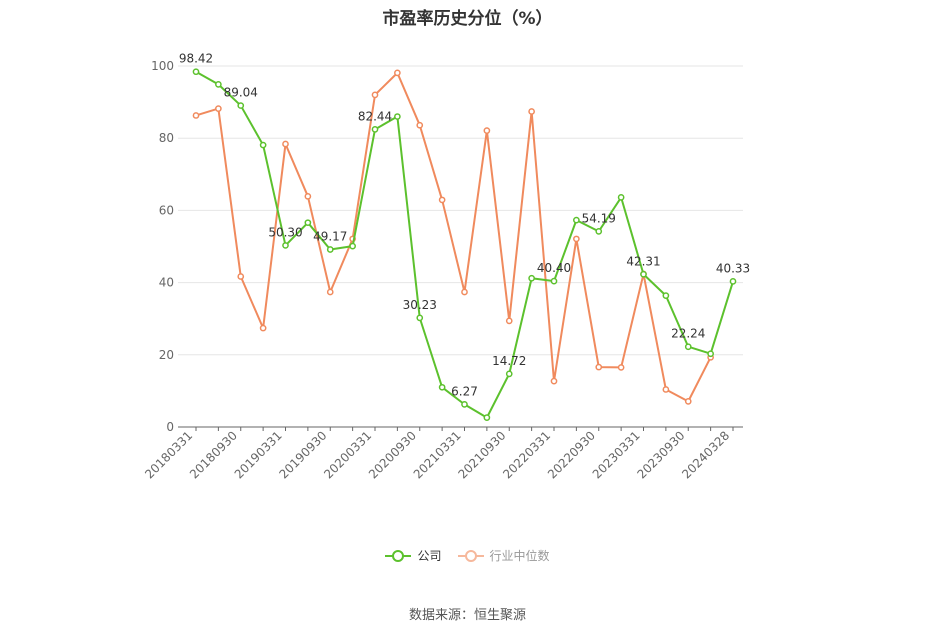 The image size is (935, 632). Describe the element at coordinates (467, 615) in the screenshot. I see `source-note: 数据来源：恒生聚源` at that location.